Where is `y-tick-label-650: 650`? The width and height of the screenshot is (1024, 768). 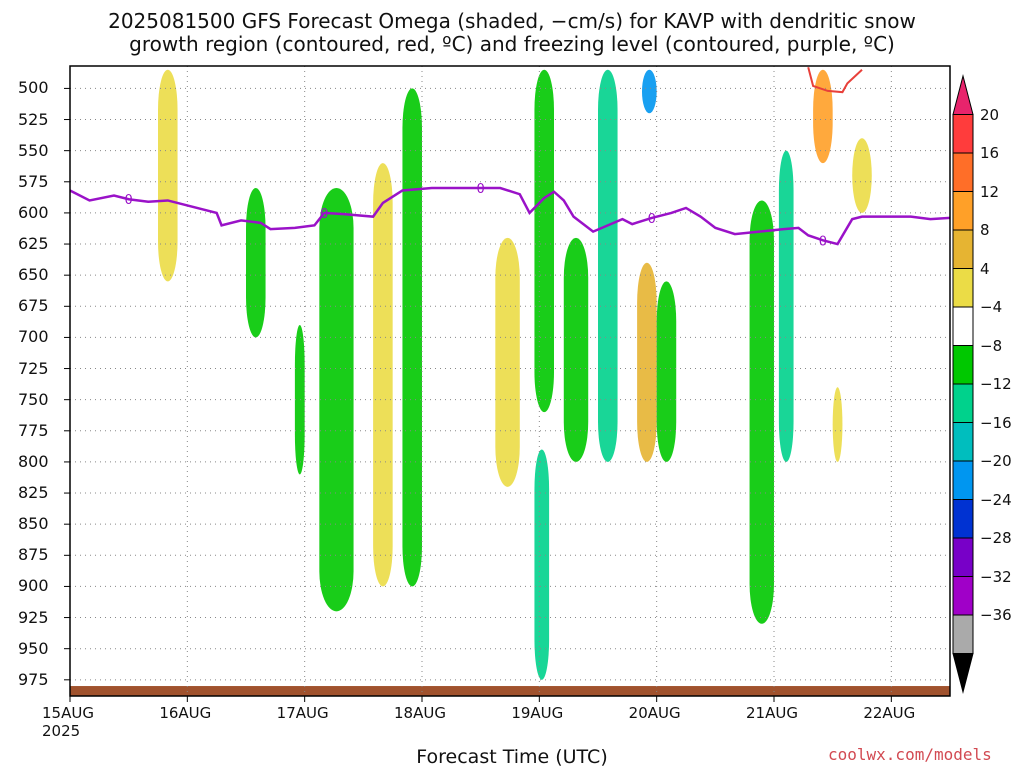
y-tick-label-650: 650 is located at coordinates (33, 275).